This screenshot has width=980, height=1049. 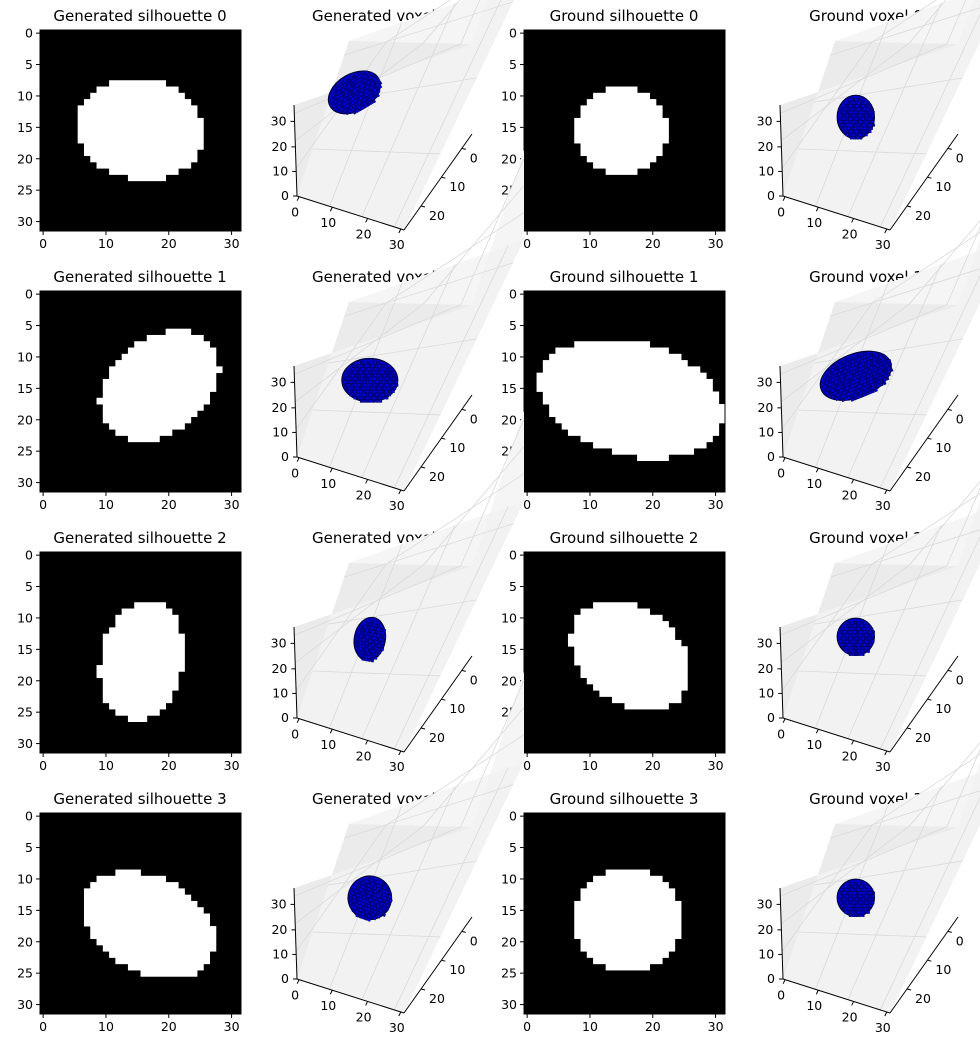 I want to click on y-tick-label: 5, so click(x=29, y=847).